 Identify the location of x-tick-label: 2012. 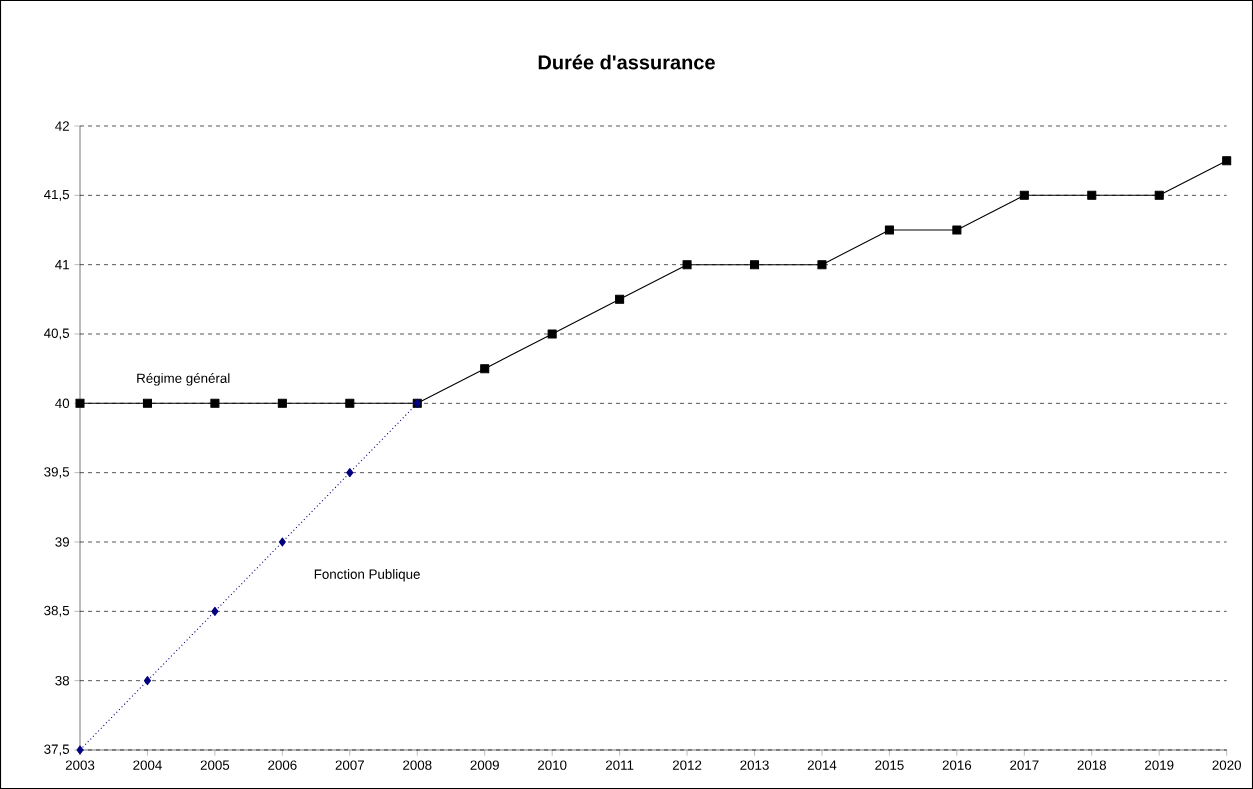
(687, 765).